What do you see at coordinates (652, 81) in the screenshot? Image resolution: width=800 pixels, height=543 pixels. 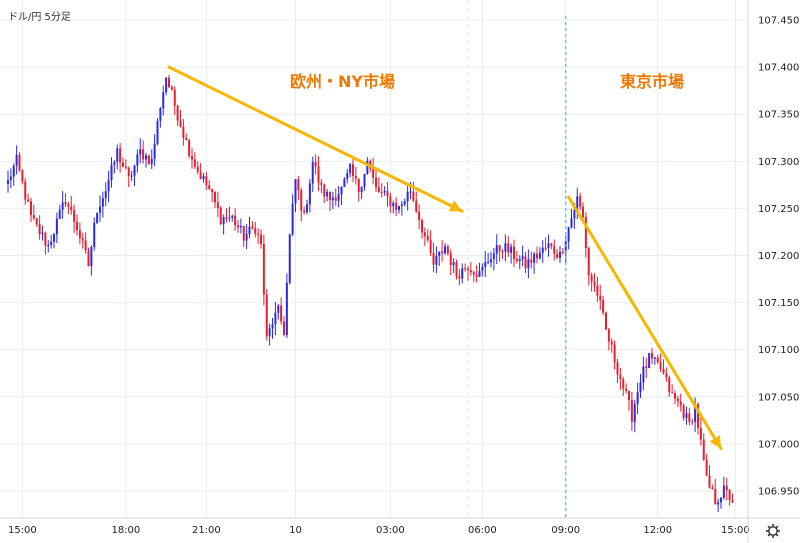 I see `annotation-tokyo: 東京市場` at bounding box center [652, 81].